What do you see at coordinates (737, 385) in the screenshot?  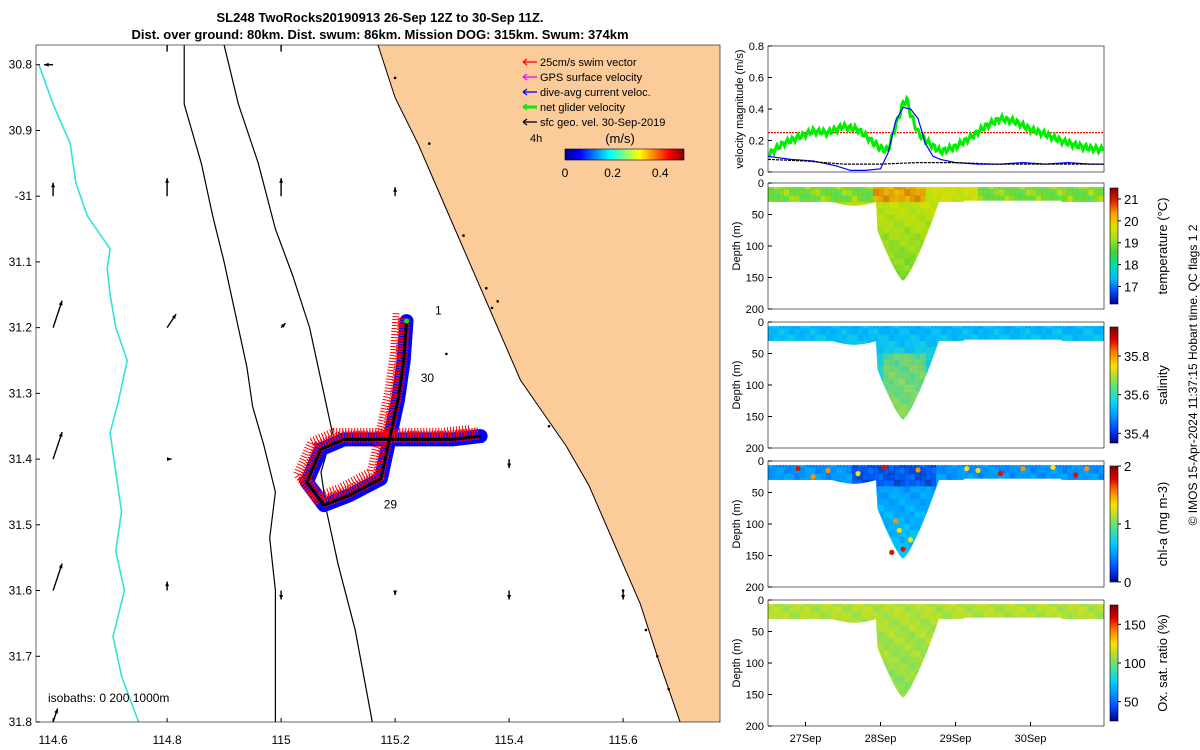 I see `section-ylabel: Depth (m)` at bounding box center [737, 385].